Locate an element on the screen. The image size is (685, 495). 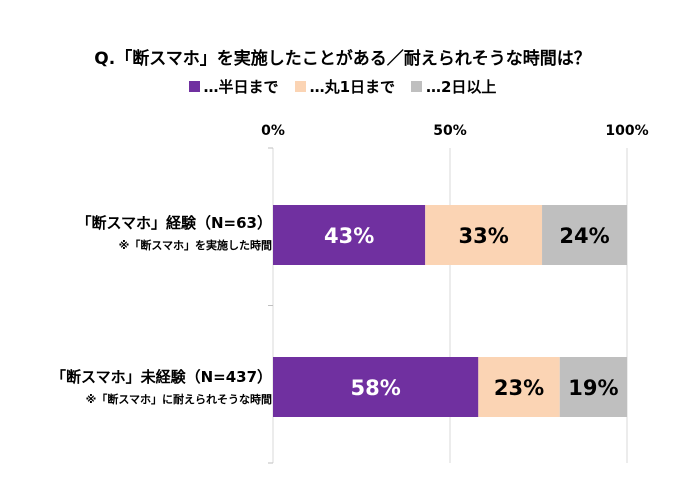
bar-data-label: 19% is located at coordinates (593, 388).